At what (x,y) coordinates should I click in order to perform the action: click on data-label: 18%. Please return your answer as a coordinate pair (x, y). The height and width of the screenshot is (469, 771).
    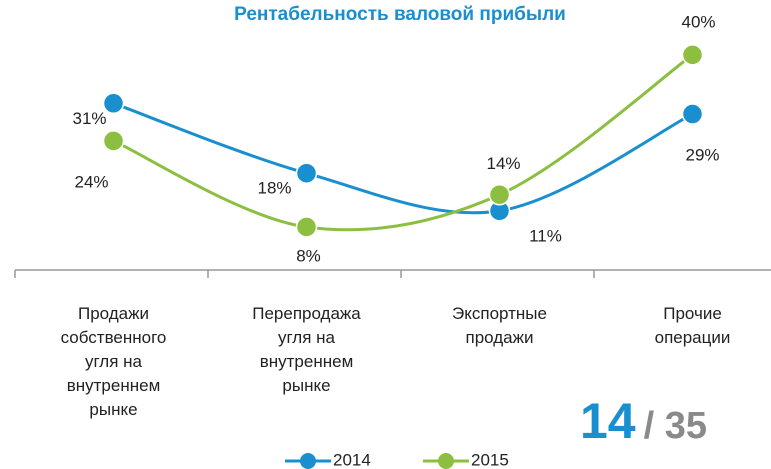
    Looking at the image, I should click on (274, 188).